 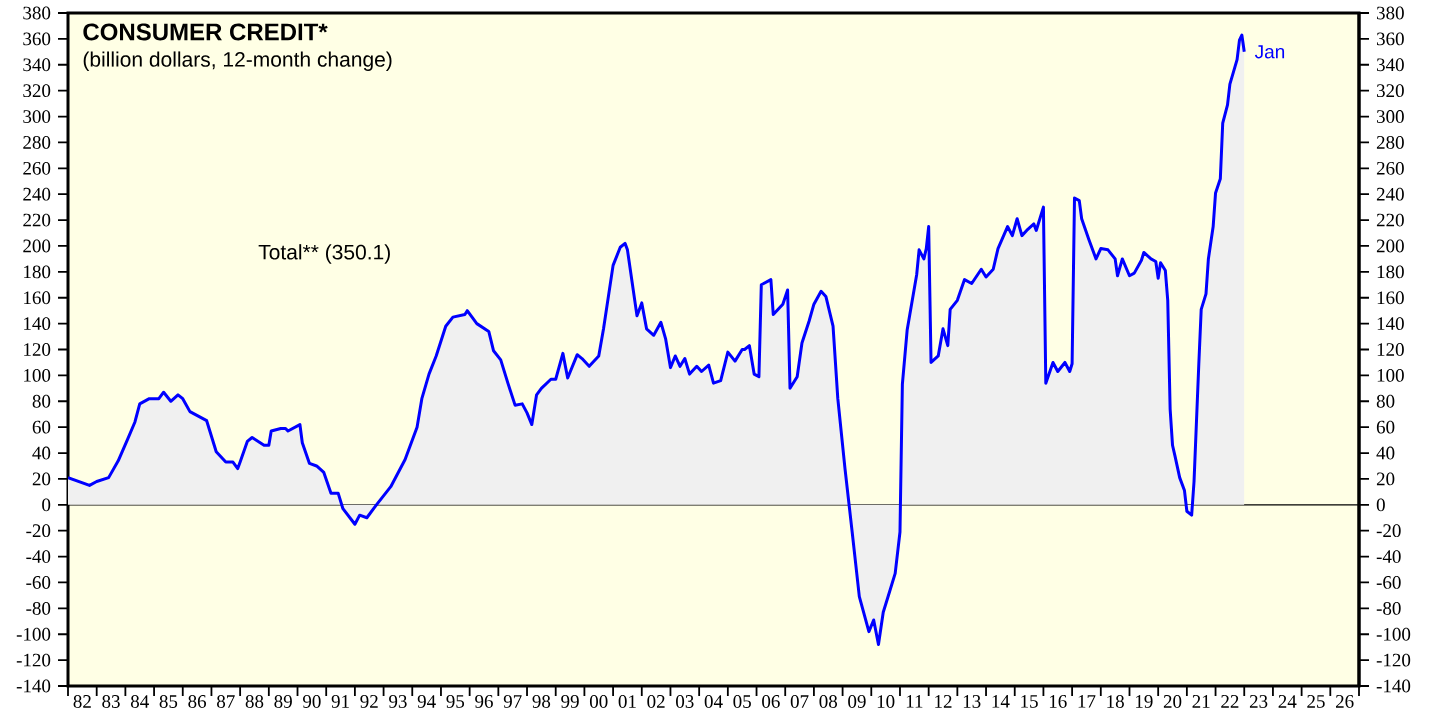 What do you see at coordinates (685, 701) in the screenshot?
I see `x-tick-label: 03` at bounding box center [685, 701].